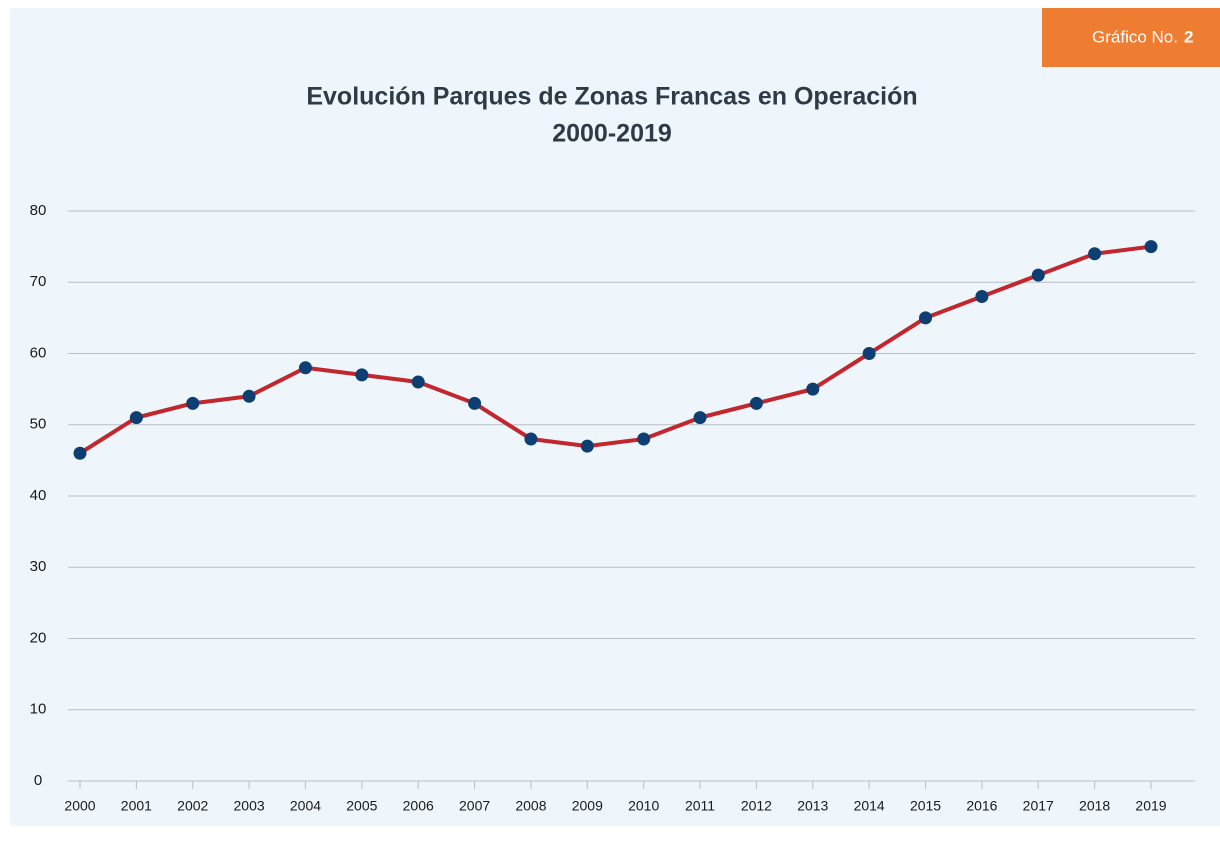  I want to click on x-tick-label: 2003, so click(249, 806).